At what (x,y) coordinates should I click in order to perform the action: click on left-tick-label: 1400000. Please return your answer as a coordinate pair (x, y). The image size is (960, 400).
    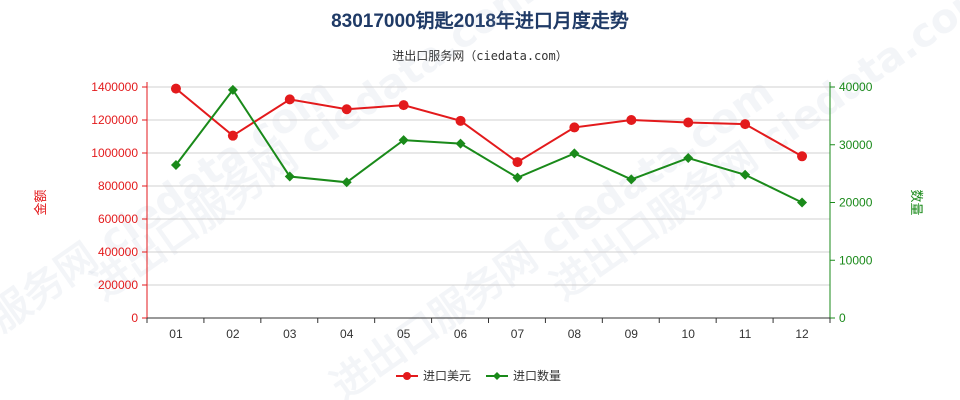
    Looking at the image, I should click on (114, 87).